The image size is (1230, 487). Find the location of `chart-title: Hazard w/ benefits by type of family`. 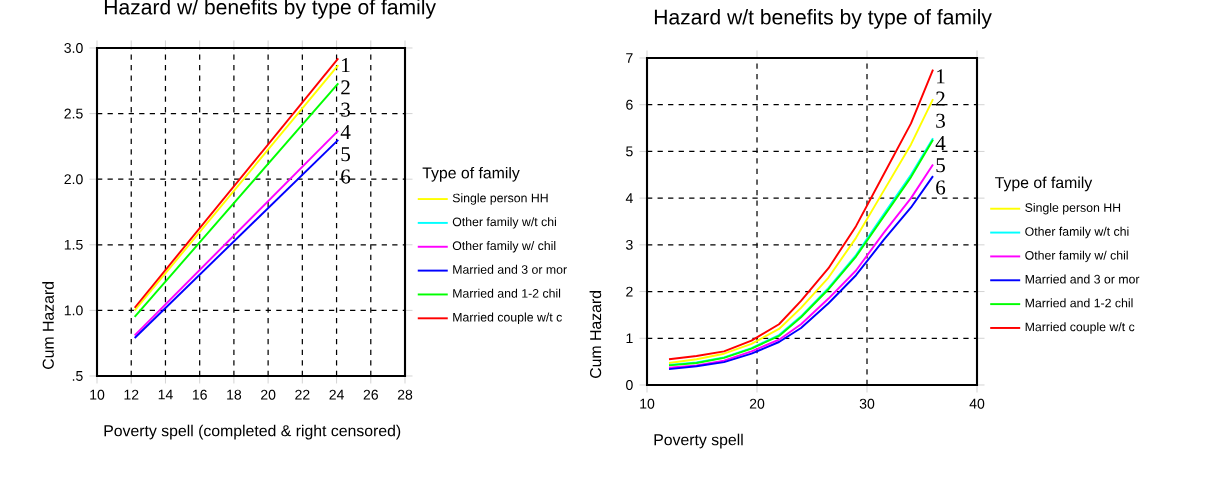

chart-title: Hazard w/ benefits by type of family is located at coordinates (270, 9).